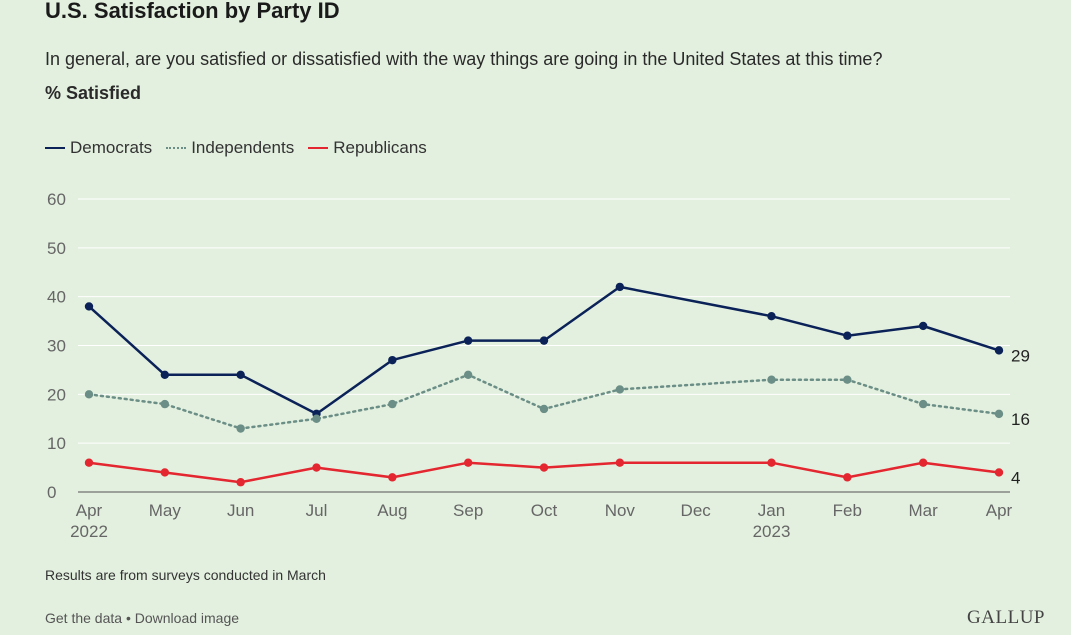 The image size is (1071, 635). What do you see at coordinates (111, 147) in the screenshot?
I see `legend-label-democrats: Democrats` at bounding box center [111, 147].